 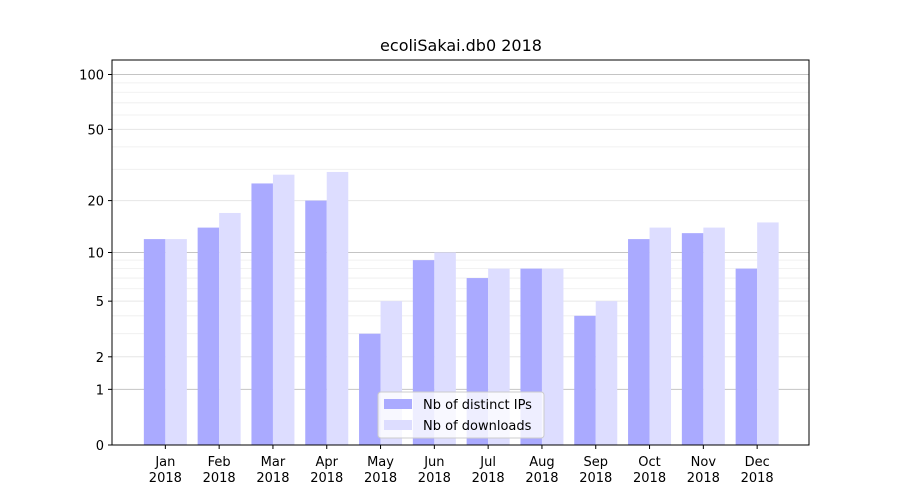 I want to click on x-tick-label: Feb 2018, so click(x=219, y=470).